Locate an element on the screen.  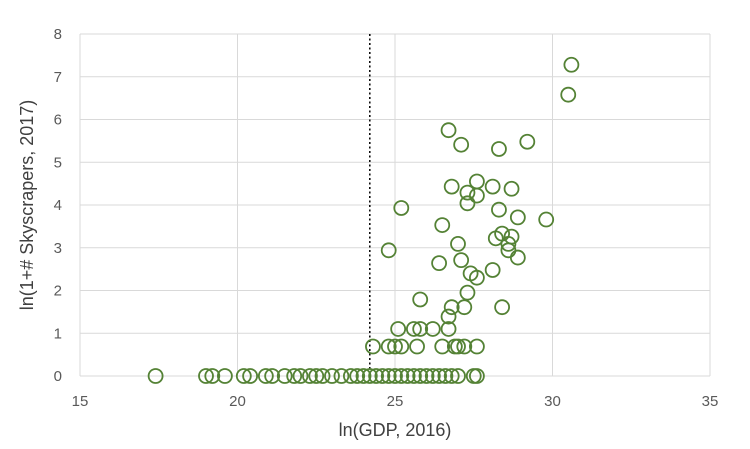
y-tick-label: 5 is located at coordinates (58, 162).